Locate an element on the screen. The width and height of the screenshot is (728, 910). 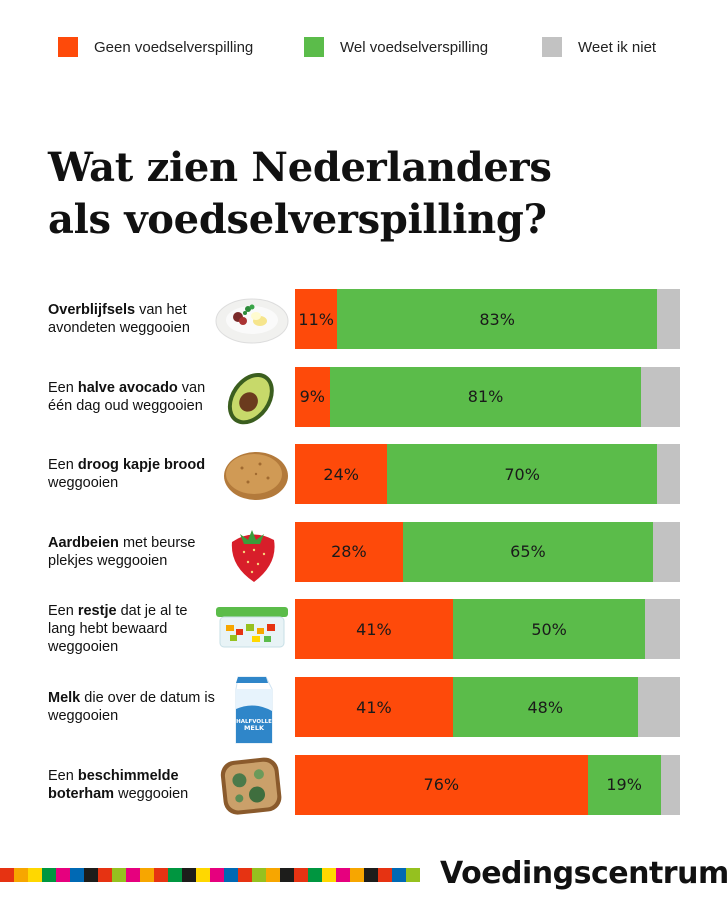
bar-segment-geen: 76% is located at coordinates (441, 784).